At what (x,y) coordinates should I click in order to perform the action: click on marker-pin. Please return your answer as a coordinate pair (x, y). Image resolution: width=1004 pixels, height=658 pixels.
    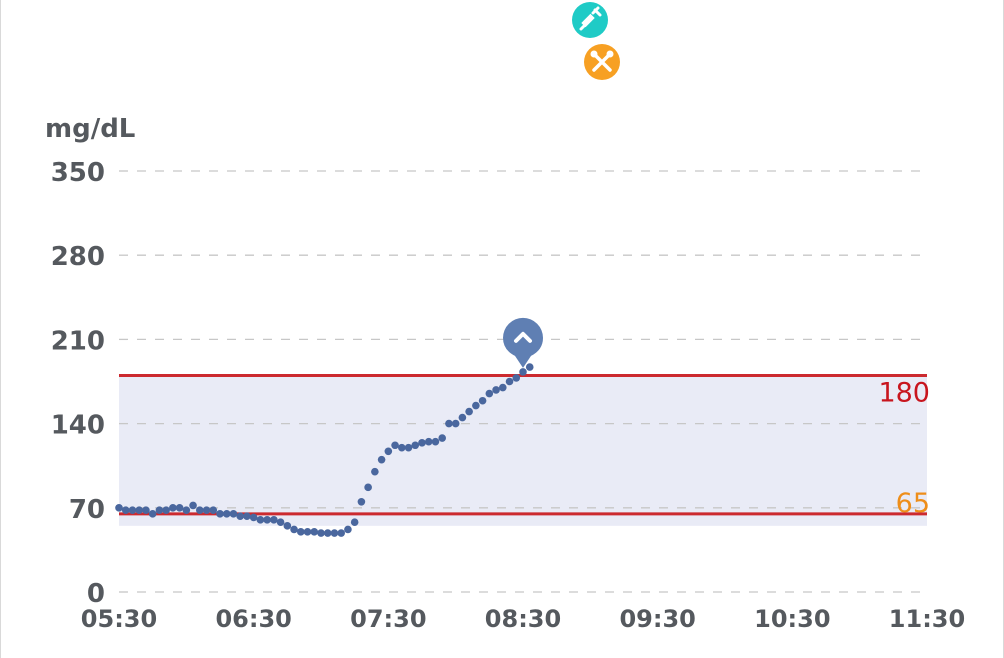
    Looking at the image, I should click on (523, 342).